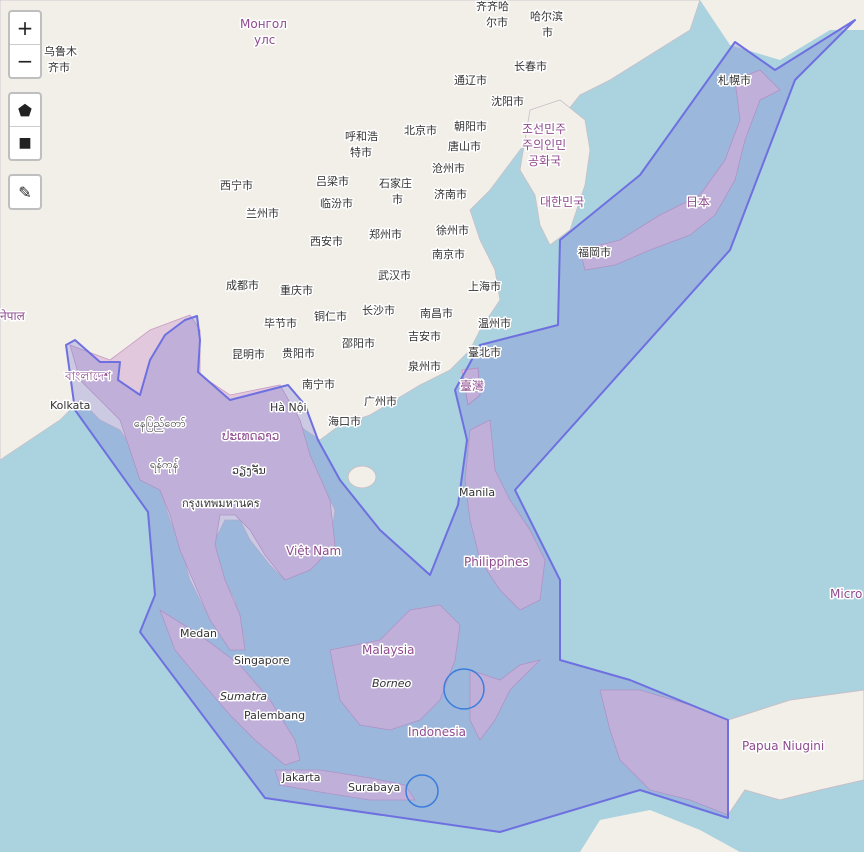  Describe the element at coordinates (594, 252) in the screenshot. I see `label-fukuoka: 福岡市` at that location.